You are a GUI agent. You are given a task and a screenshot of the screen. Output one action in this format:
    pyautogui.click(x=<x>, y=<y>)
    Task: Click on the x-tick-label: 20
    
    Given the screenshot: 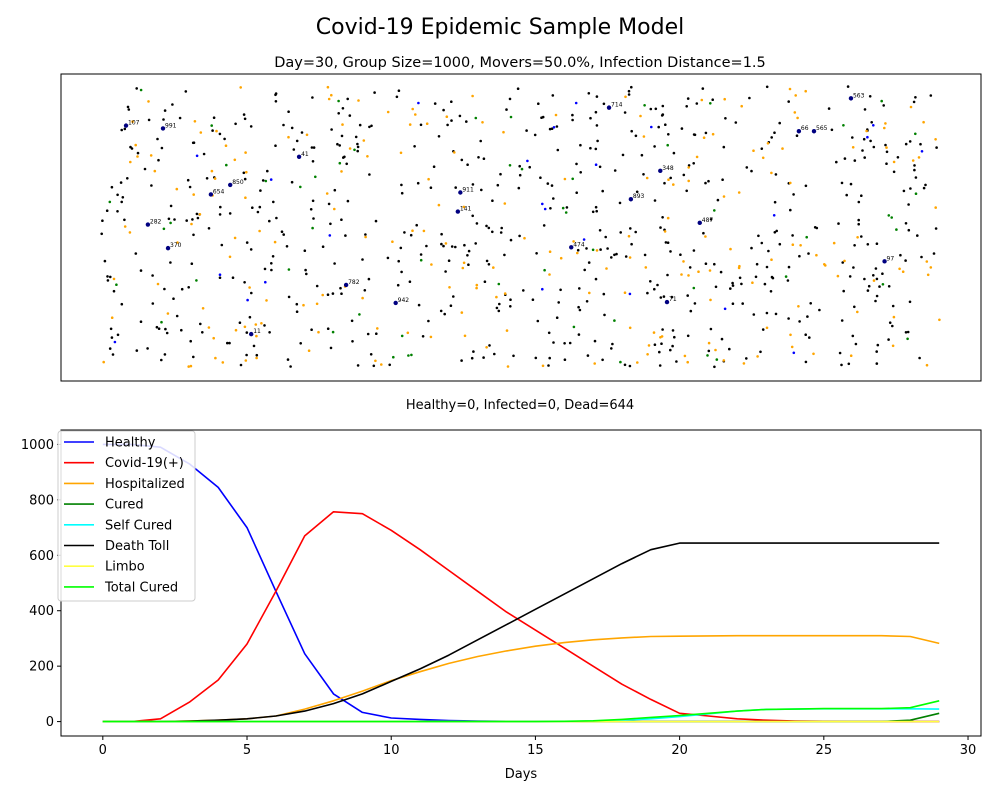 What is the action you would take?
    pyautogui.click(x=679, y=750)
    